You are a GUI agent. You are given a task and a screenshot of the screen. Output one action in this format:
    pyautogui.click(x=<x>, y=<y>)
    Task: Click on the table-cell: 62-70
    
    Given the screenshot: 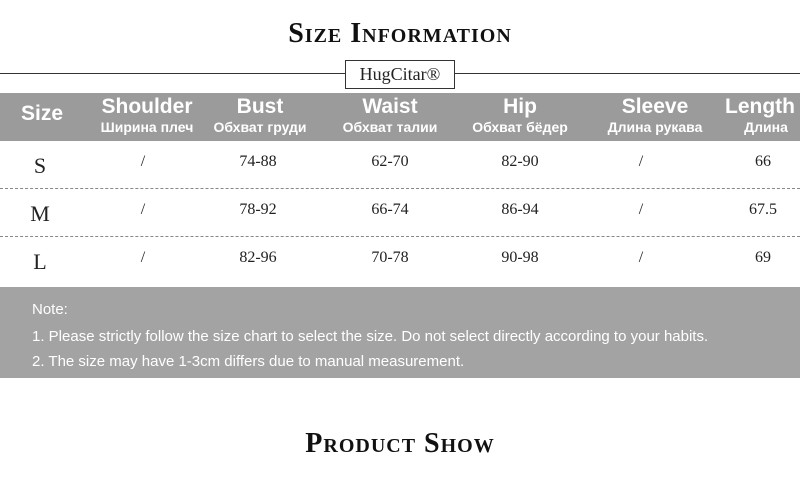 What is the action you would take?
    pyautogui.click(x=390, y=161)
    